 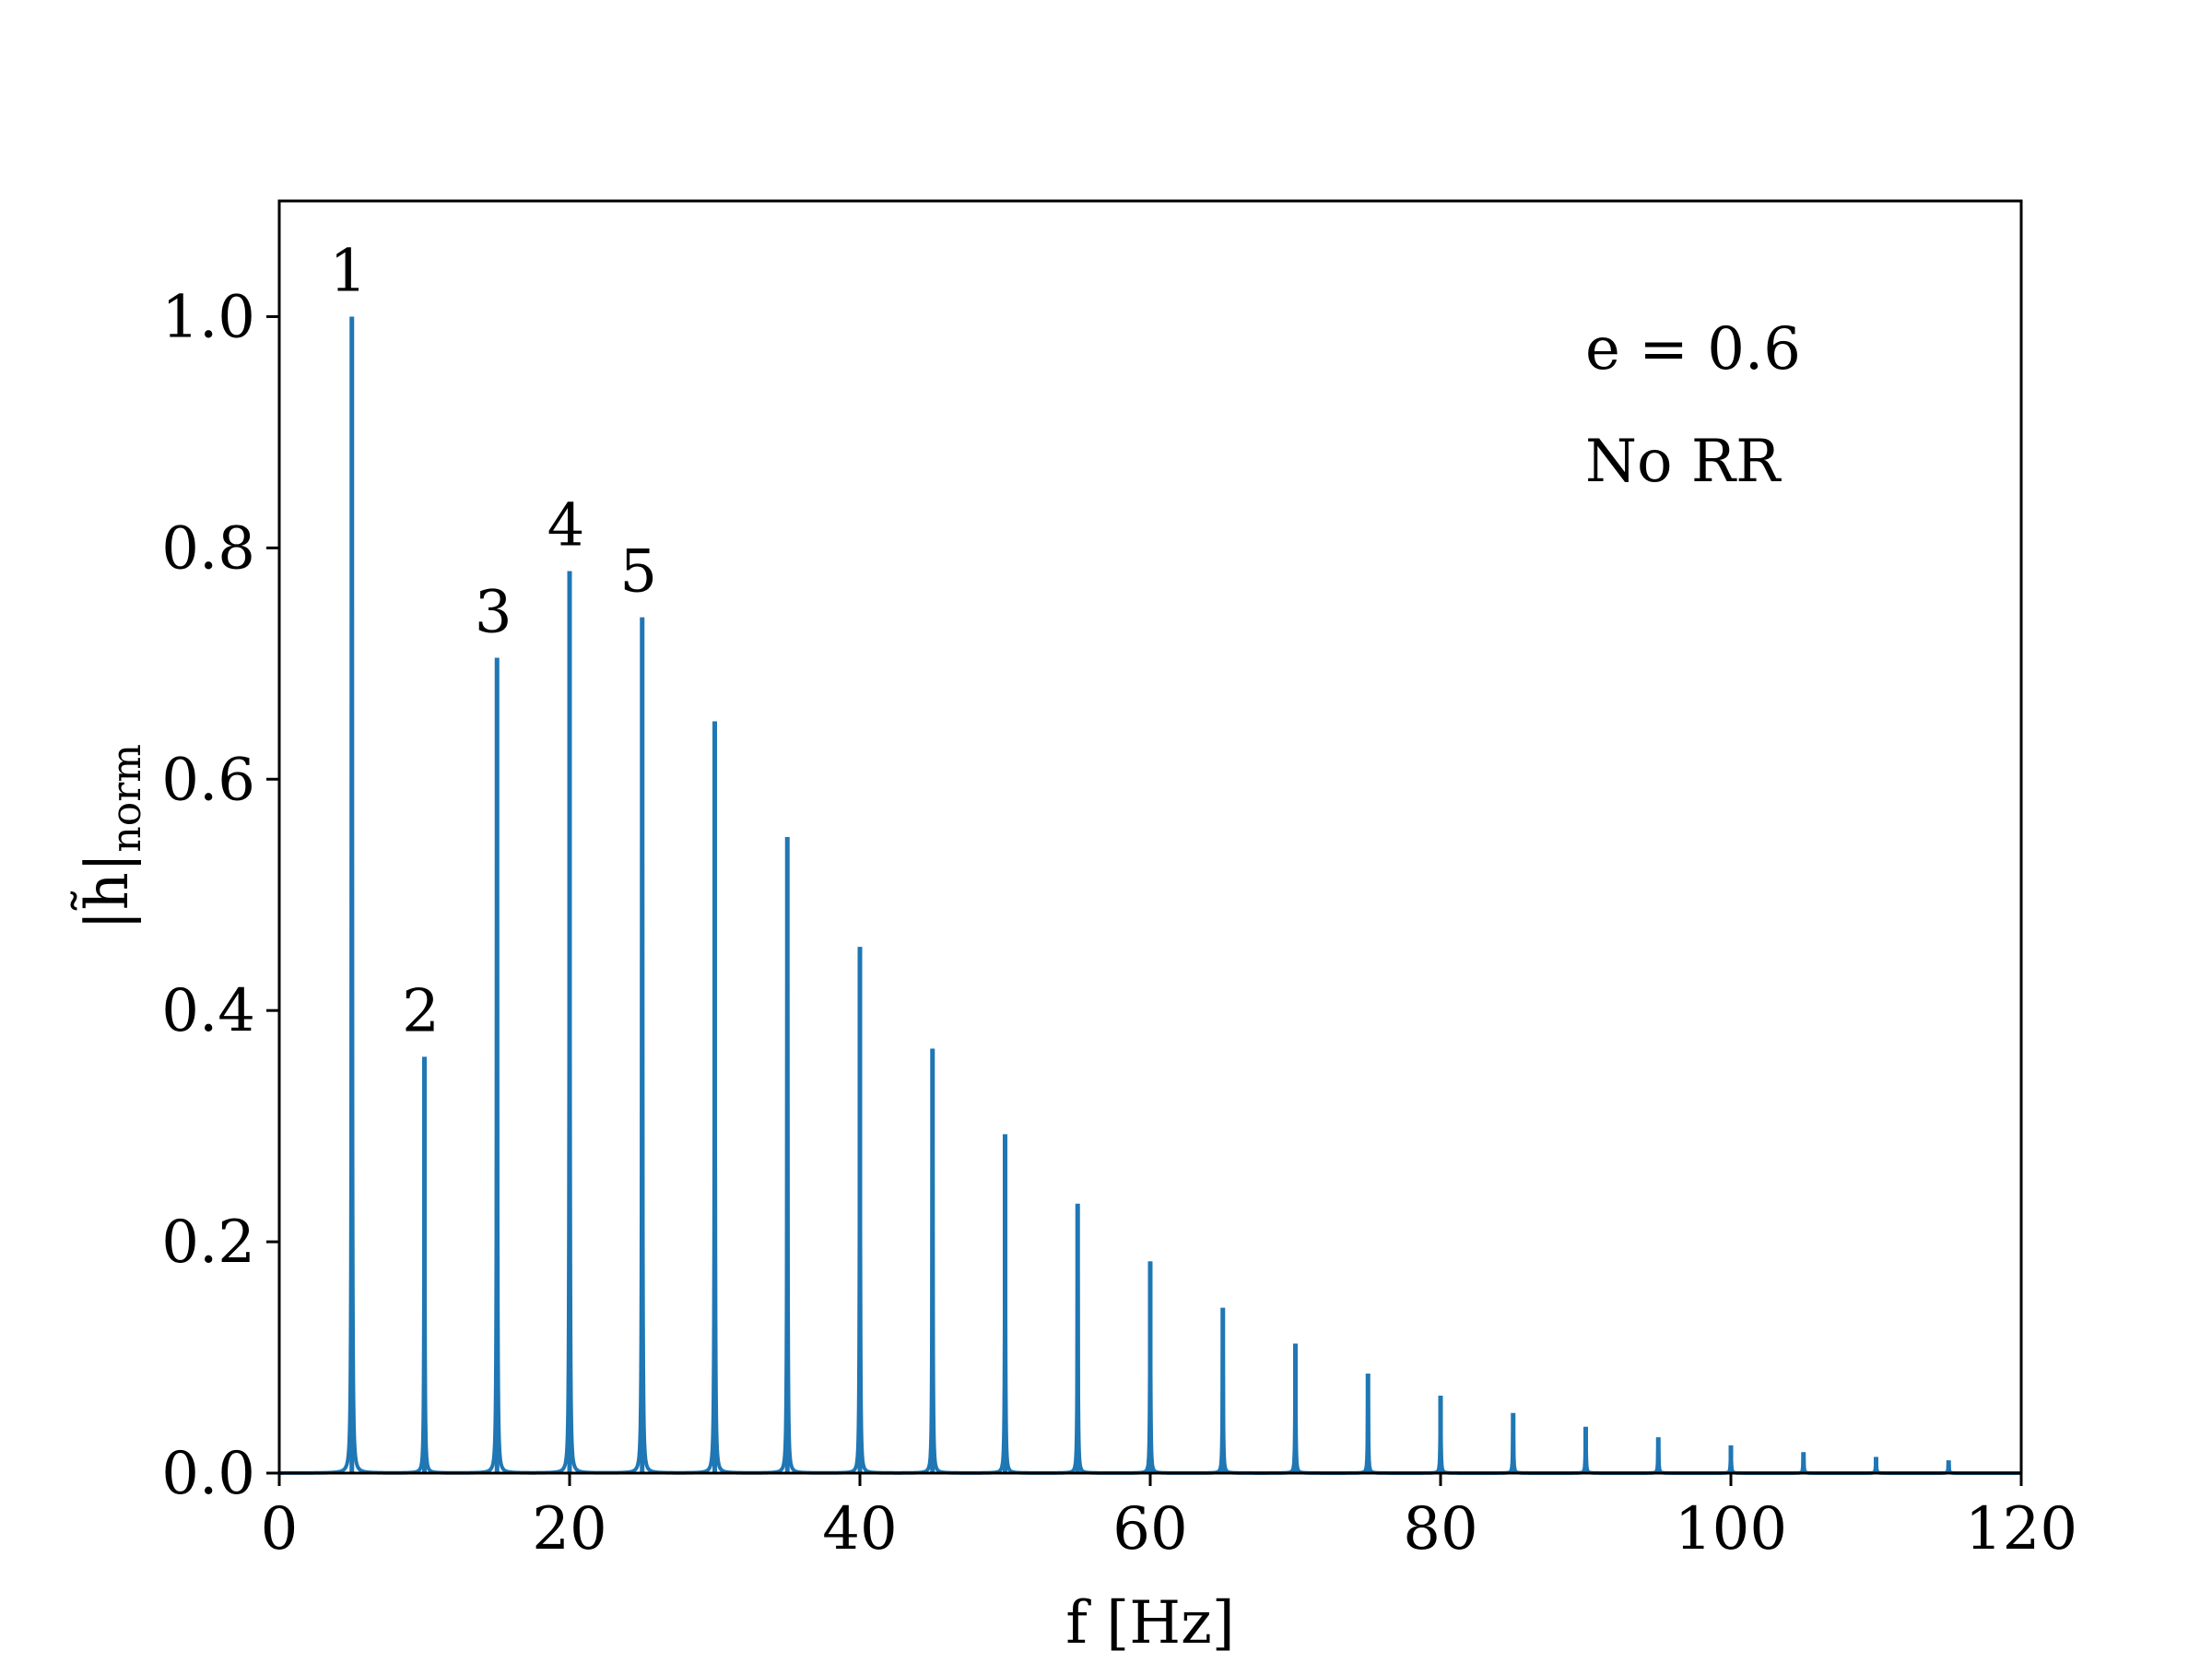 What do you see at coordinates (638, 572) in the screenshot?
I see `peak-label: 5` at bounding box center [638, 572].